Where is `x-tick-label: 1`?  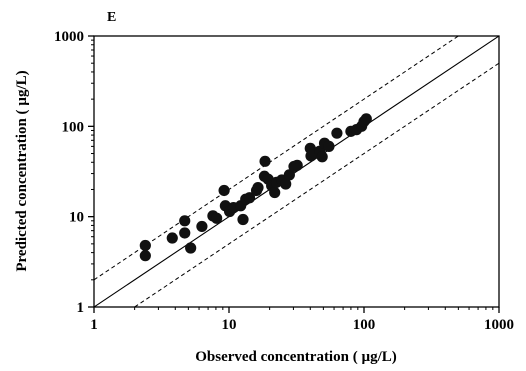 x-tick-label: 1 is located at coordinates (94, 325).